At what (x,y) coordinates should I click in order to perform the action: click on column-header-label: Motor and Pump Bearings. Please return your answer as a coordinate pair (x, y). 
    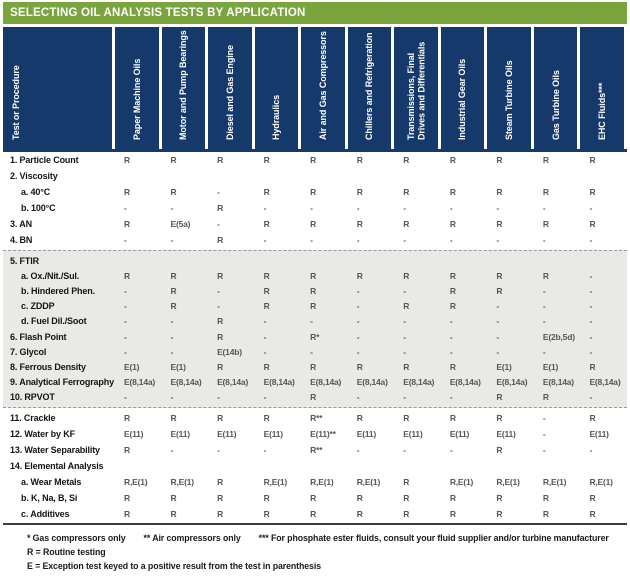
    Looking at the image, I should click on (183, 85).